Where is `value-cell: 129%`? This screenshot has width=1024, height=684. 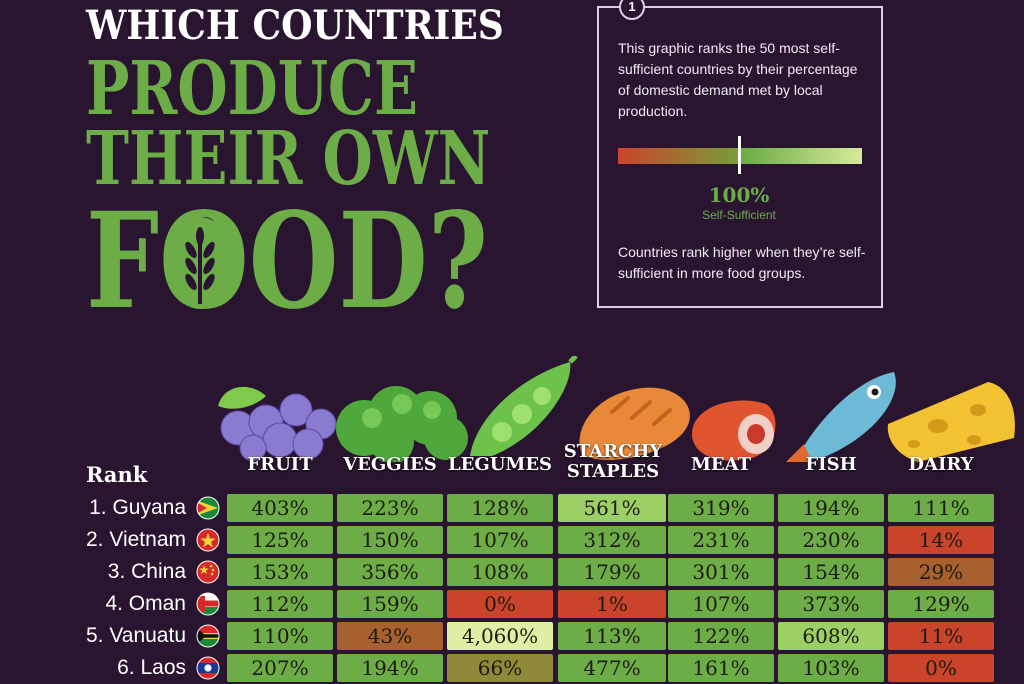
value-cell: 129% is located at coordinates (941, 604).